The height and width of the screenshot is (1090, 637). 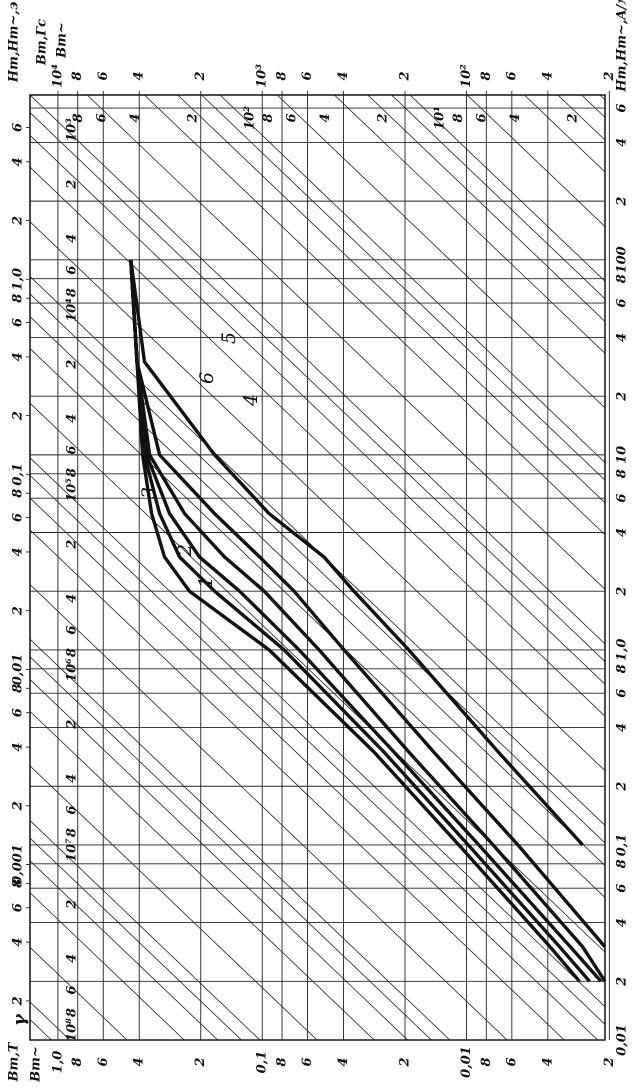 What do you see at coordinates (57, 1062) in the screenshot?
I see `bottom-tick-label: 1,0` at bounding box center [57, 1062].